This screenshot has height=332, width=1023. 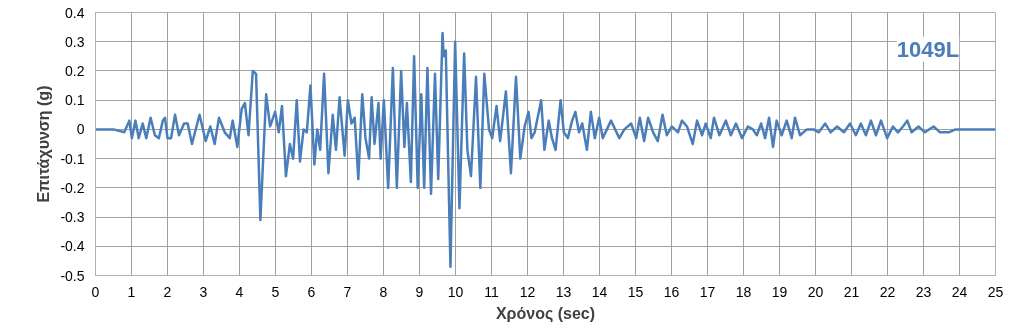 What do you see at coordinates (80, 129) in the screenshot?
I see `y-tick-label: 0` at bounding box center [80, 129].